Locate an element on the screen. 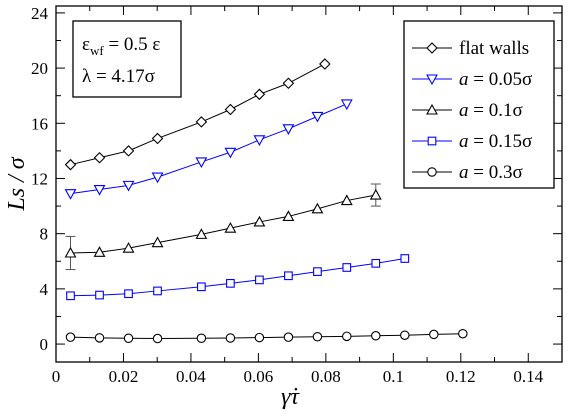  x-tick-label: 0.04 is located at coordinates (191, 376).